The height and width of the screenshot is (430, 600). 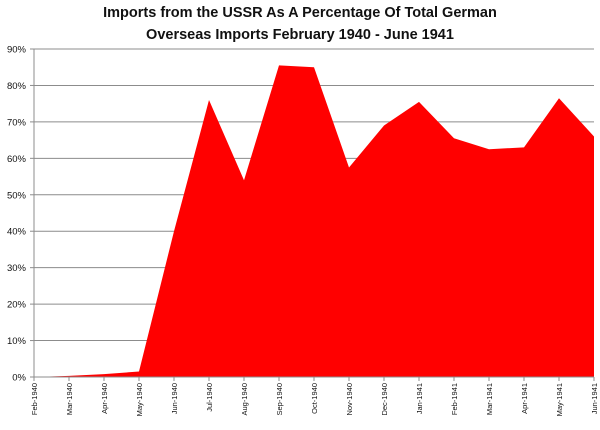 I want to click on y-tick-label: 30%, so click(x=17, y=268).